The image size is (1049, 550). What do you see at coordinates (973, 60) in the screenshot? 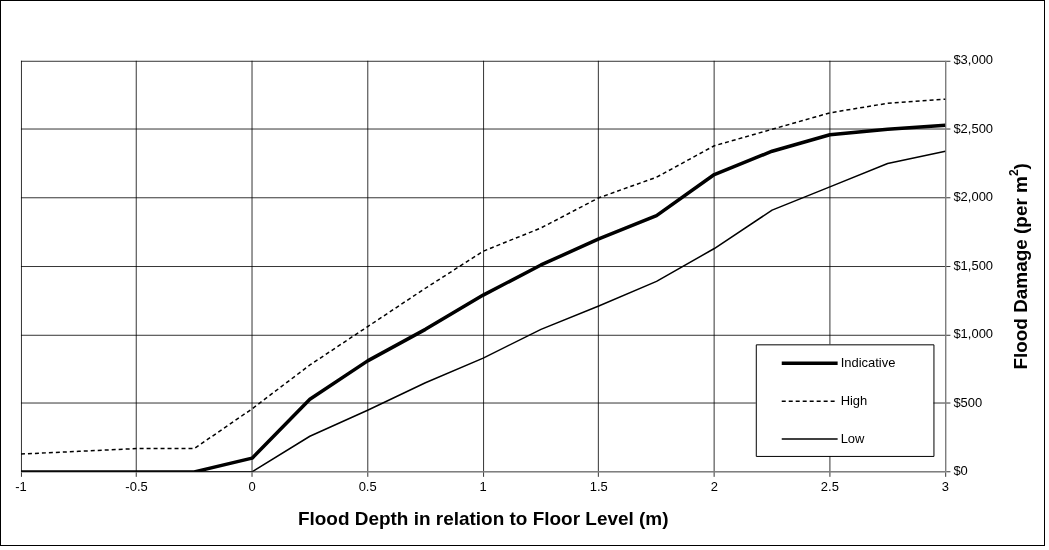
I see `y-tick-label: $3,000` at bounding box center [973, 60].